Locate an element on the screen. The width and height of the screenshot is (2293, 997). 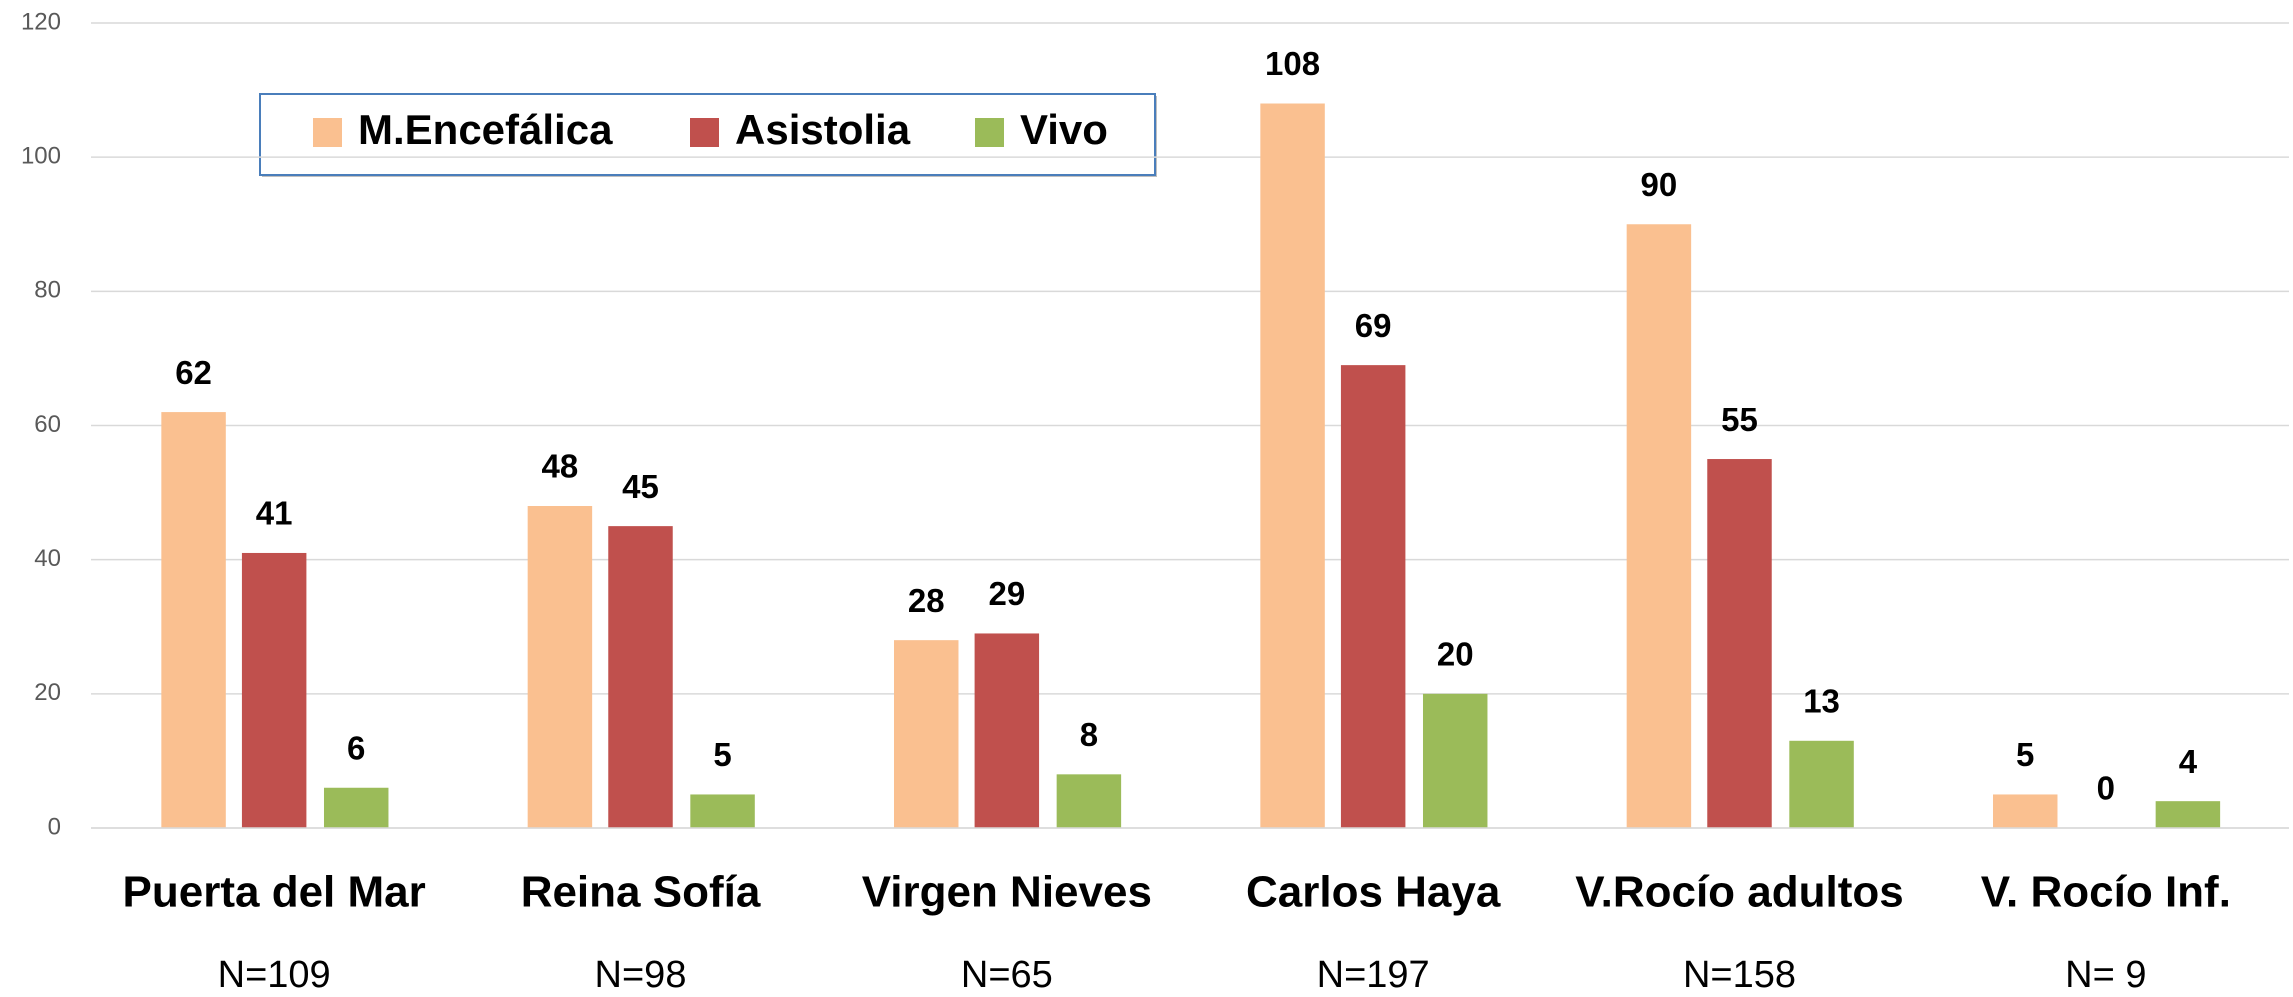
data-label: 41 is located at coordinates (274, 513).